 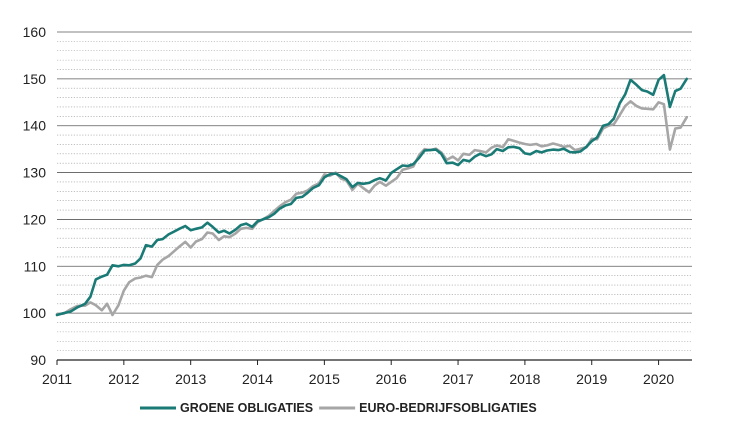 I want to click on x-tick-label: 2020, so click(x=658, y=379).